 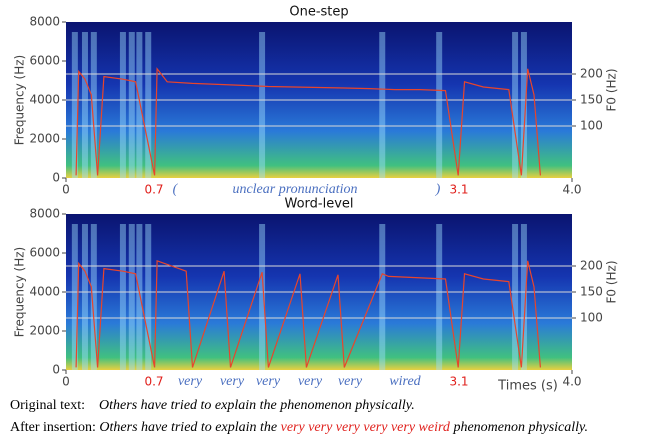 I want to click on annotation: (, so click(x=176, y=189).